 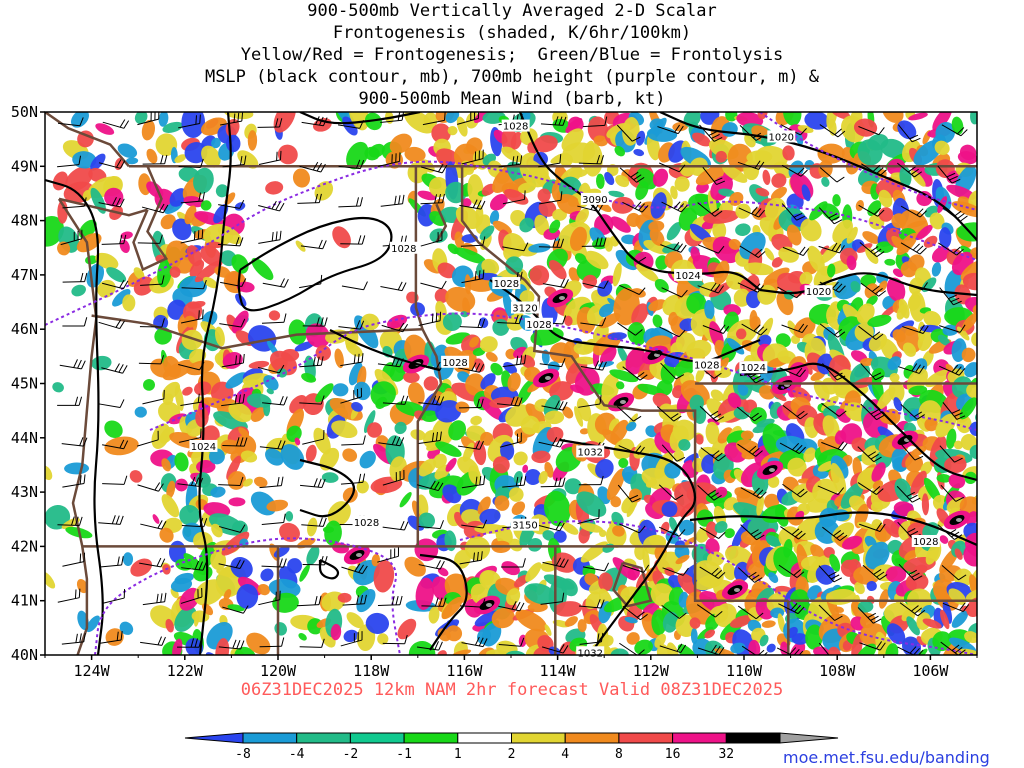 I want to click on height-contour-label: 3150, so click(x=524, y=525).